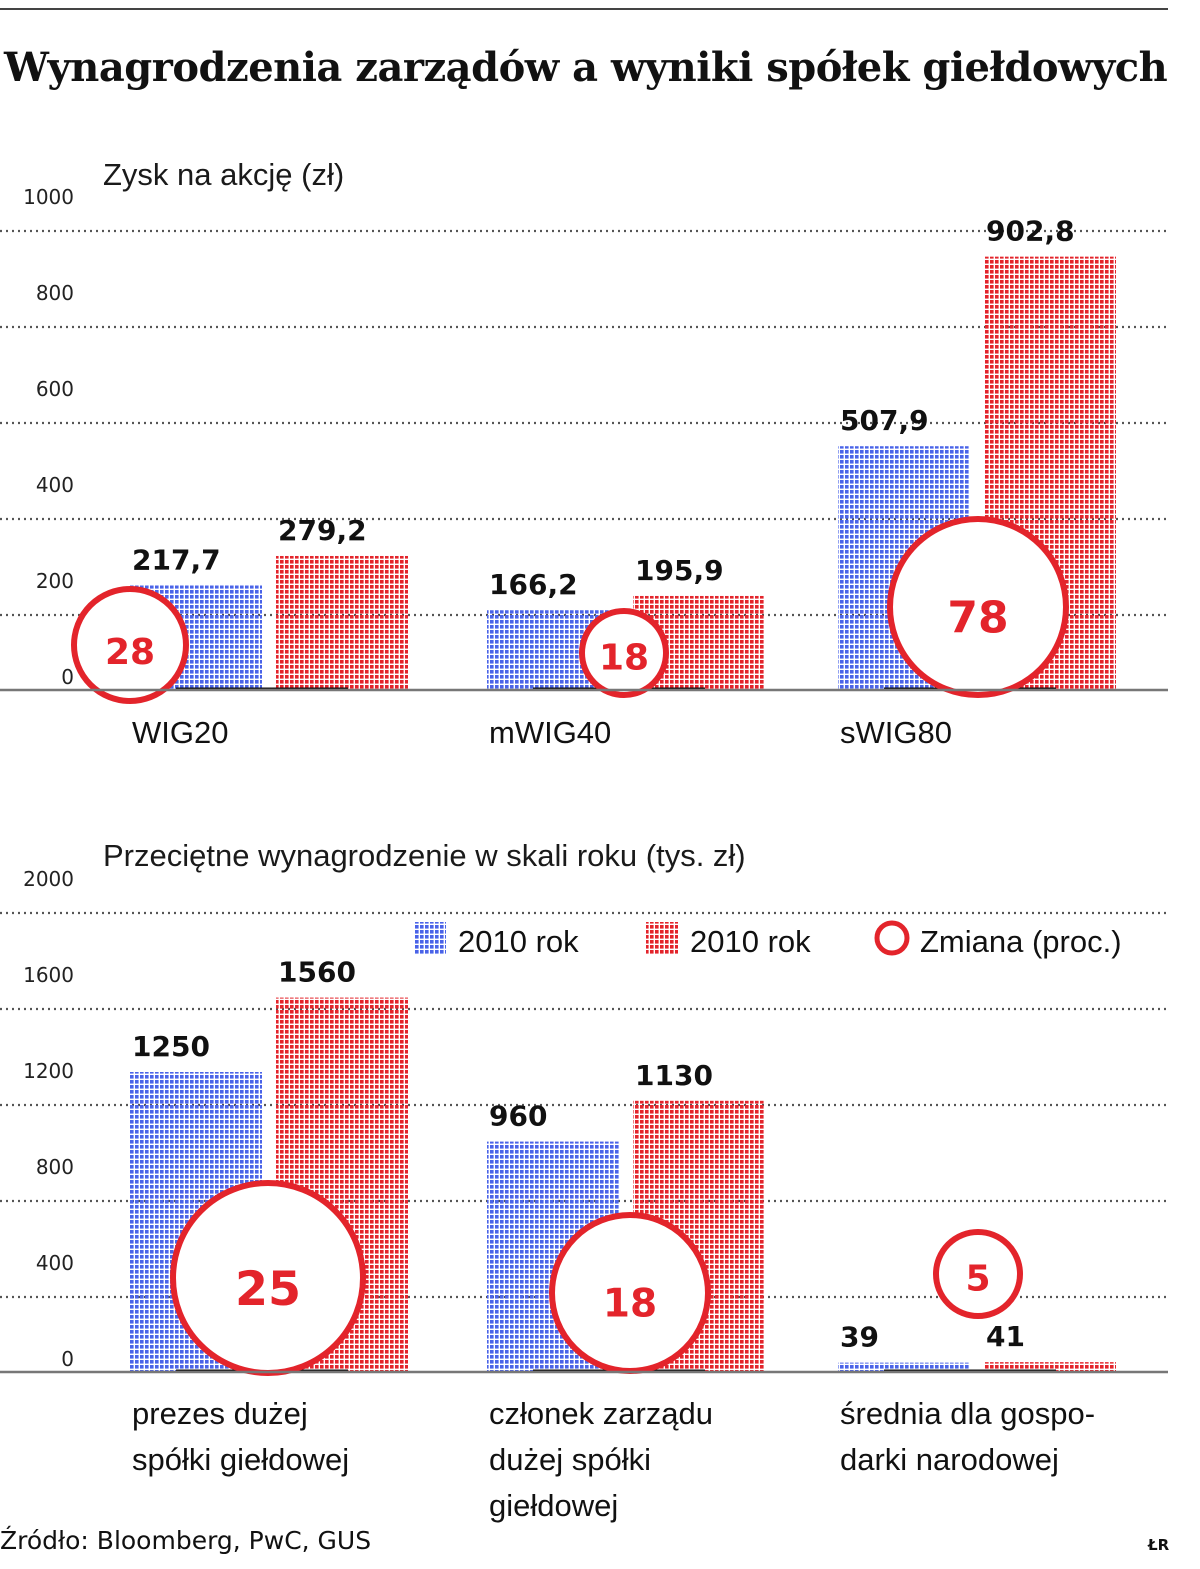 This screenshot has height=1569, width=1200. I want to click on category-label: prezes dużej, so click(220, 1413).